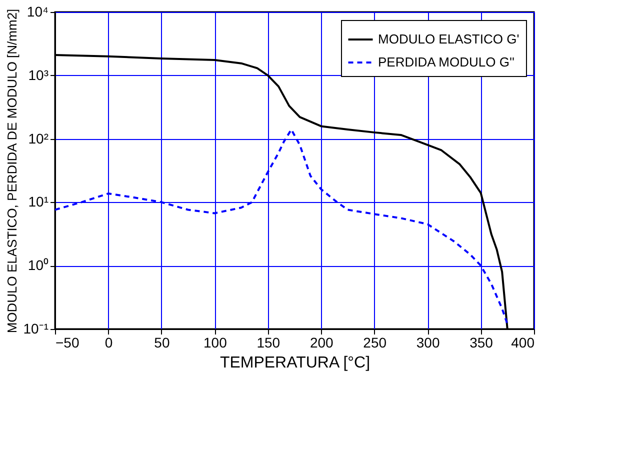 This screenshot has height=450, width=635. I want to click on x-axis-title: TEMPERATURA [°C], so click(295, 363).